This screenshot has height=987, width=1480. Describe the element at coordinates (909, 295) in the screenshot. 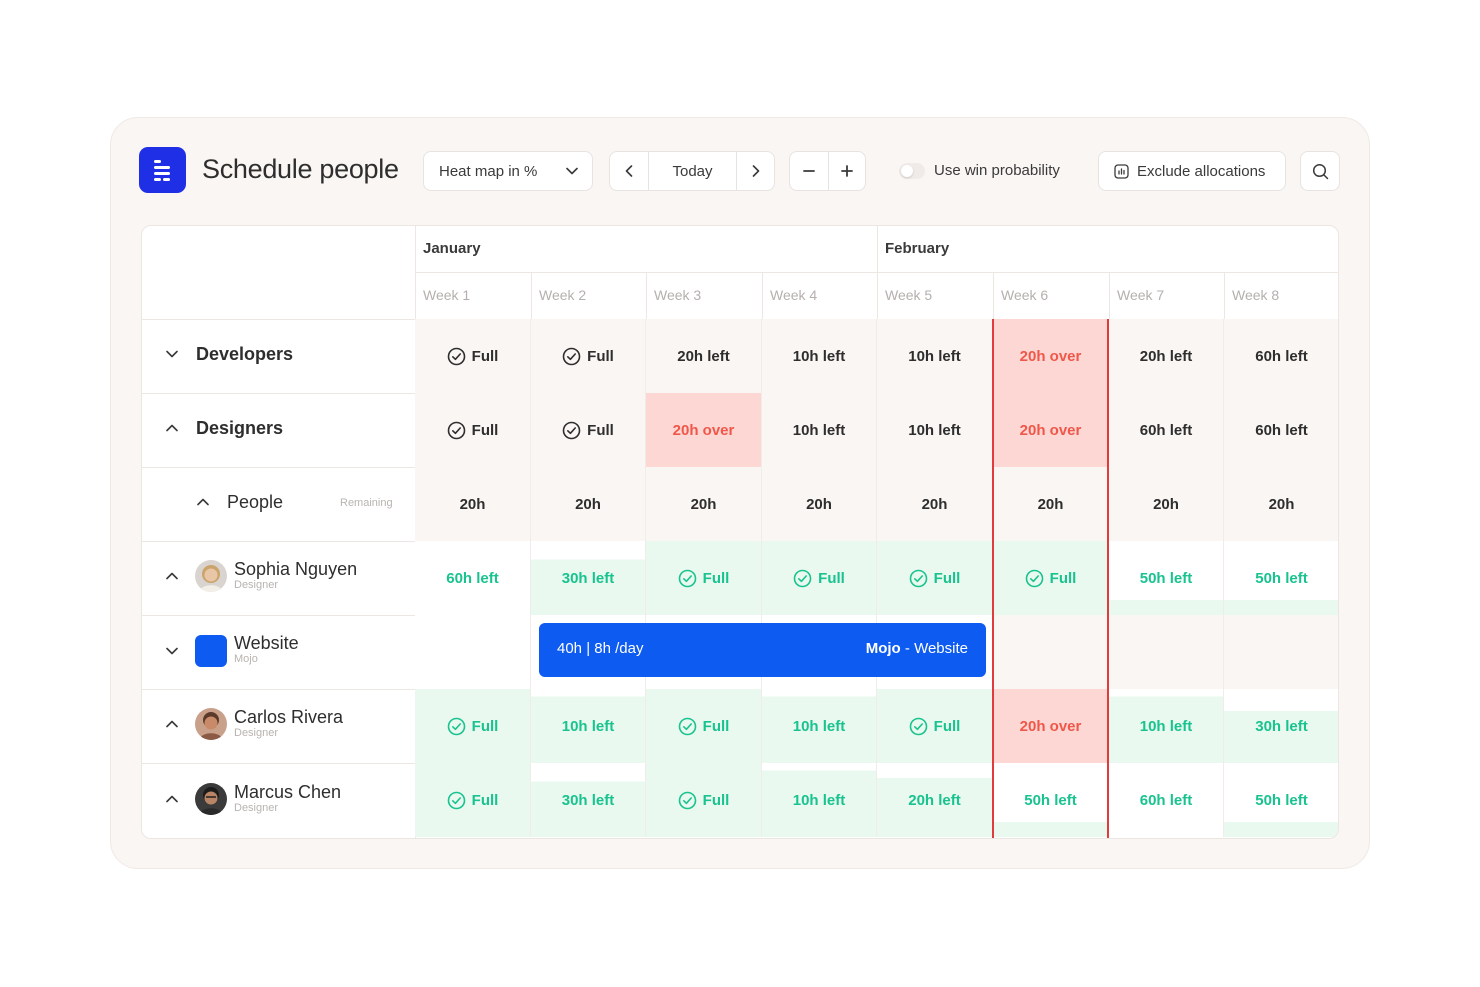

I see `week-label: Week 5` at that location.